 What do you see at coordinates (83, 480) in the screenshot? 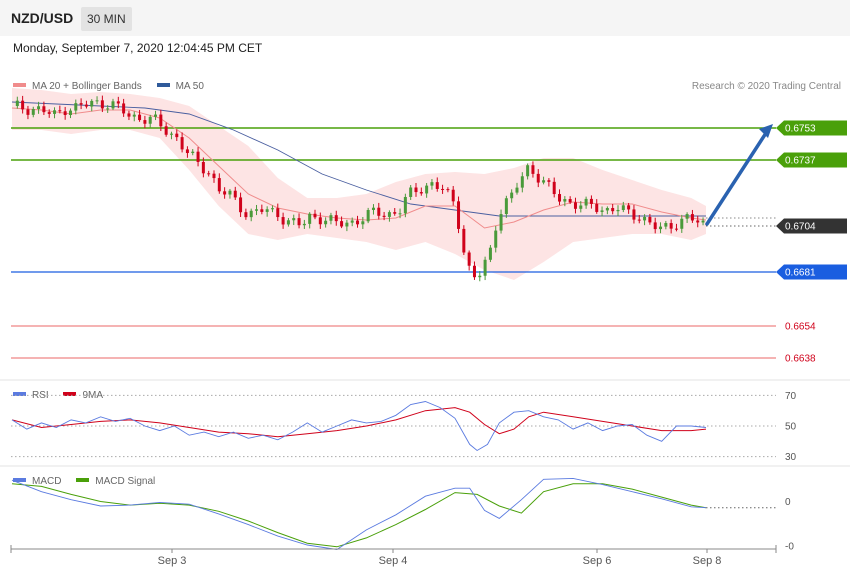
I see `macd-signal-swatch` at bounding box center [83, 480].